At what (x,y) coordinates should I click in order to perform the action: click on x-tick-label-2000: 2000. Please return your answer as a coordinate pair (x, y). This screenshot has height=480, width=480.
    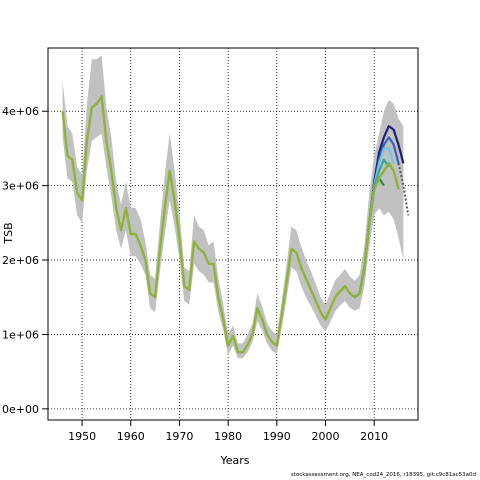
    Looking at the image, I should click on (326, 436).